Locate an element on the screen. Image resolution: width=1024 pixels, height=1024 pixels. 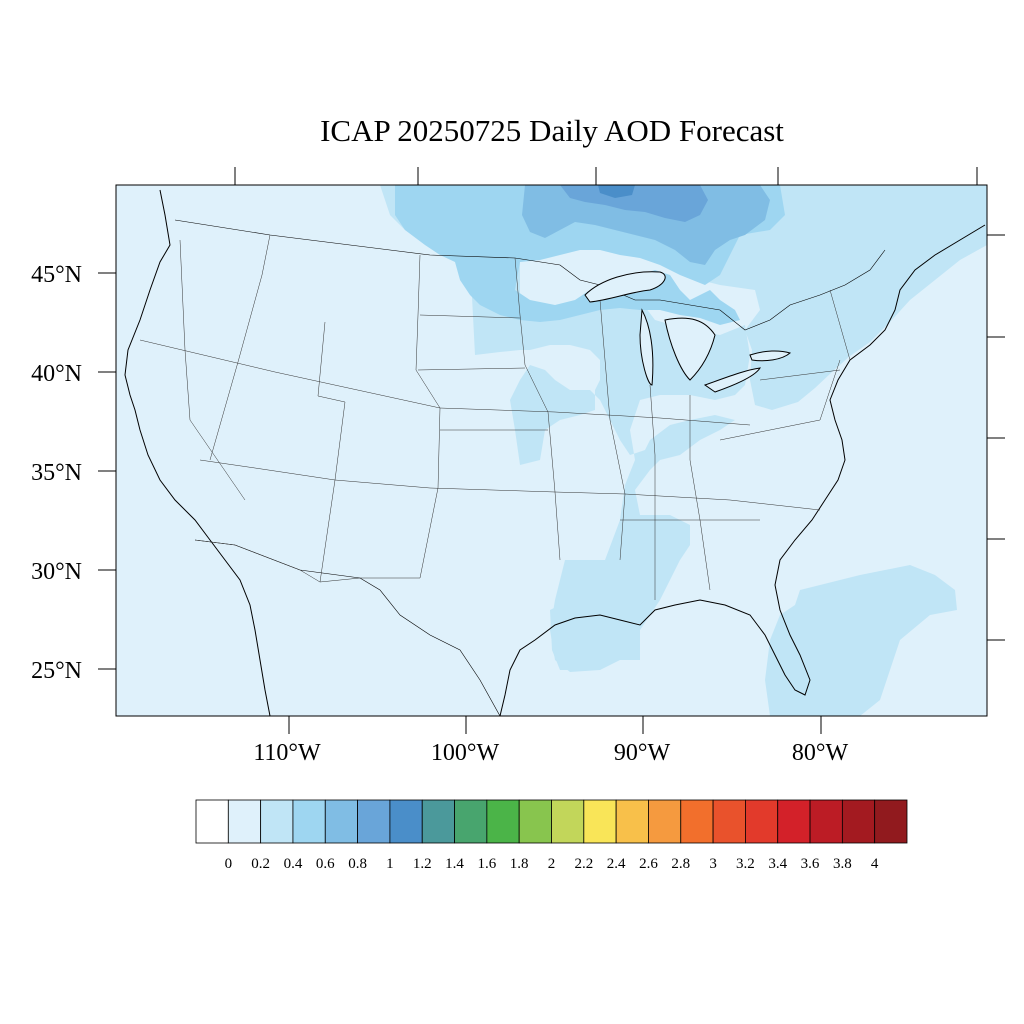
colorbar-tick-label: 2 is located at coordinates (552, 864).